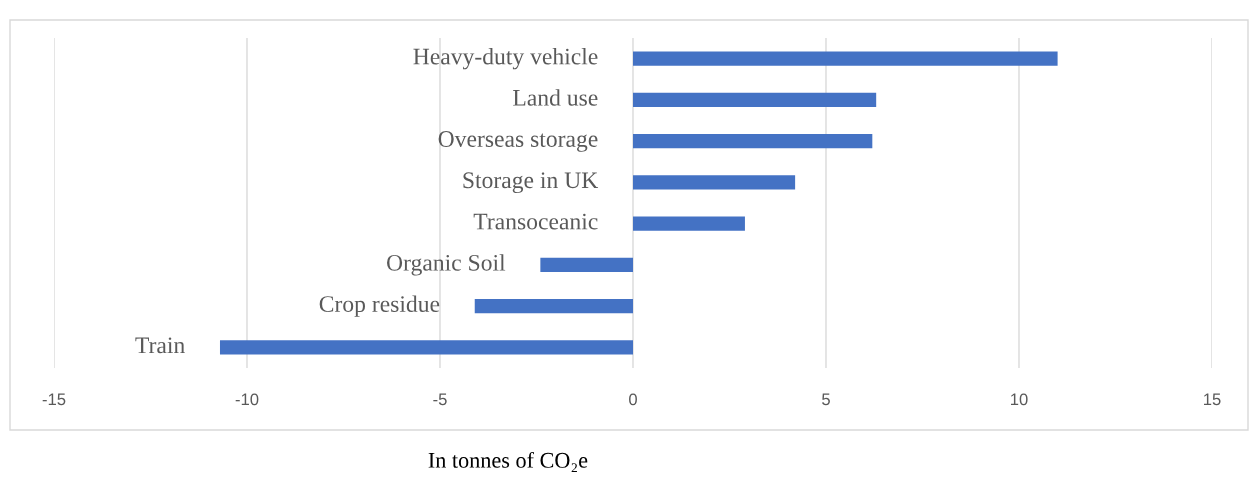  What do you see at coordinates (54, 399) in the screenshot?
I see `x-tick-label: -15` at bounding box center [54, 399].